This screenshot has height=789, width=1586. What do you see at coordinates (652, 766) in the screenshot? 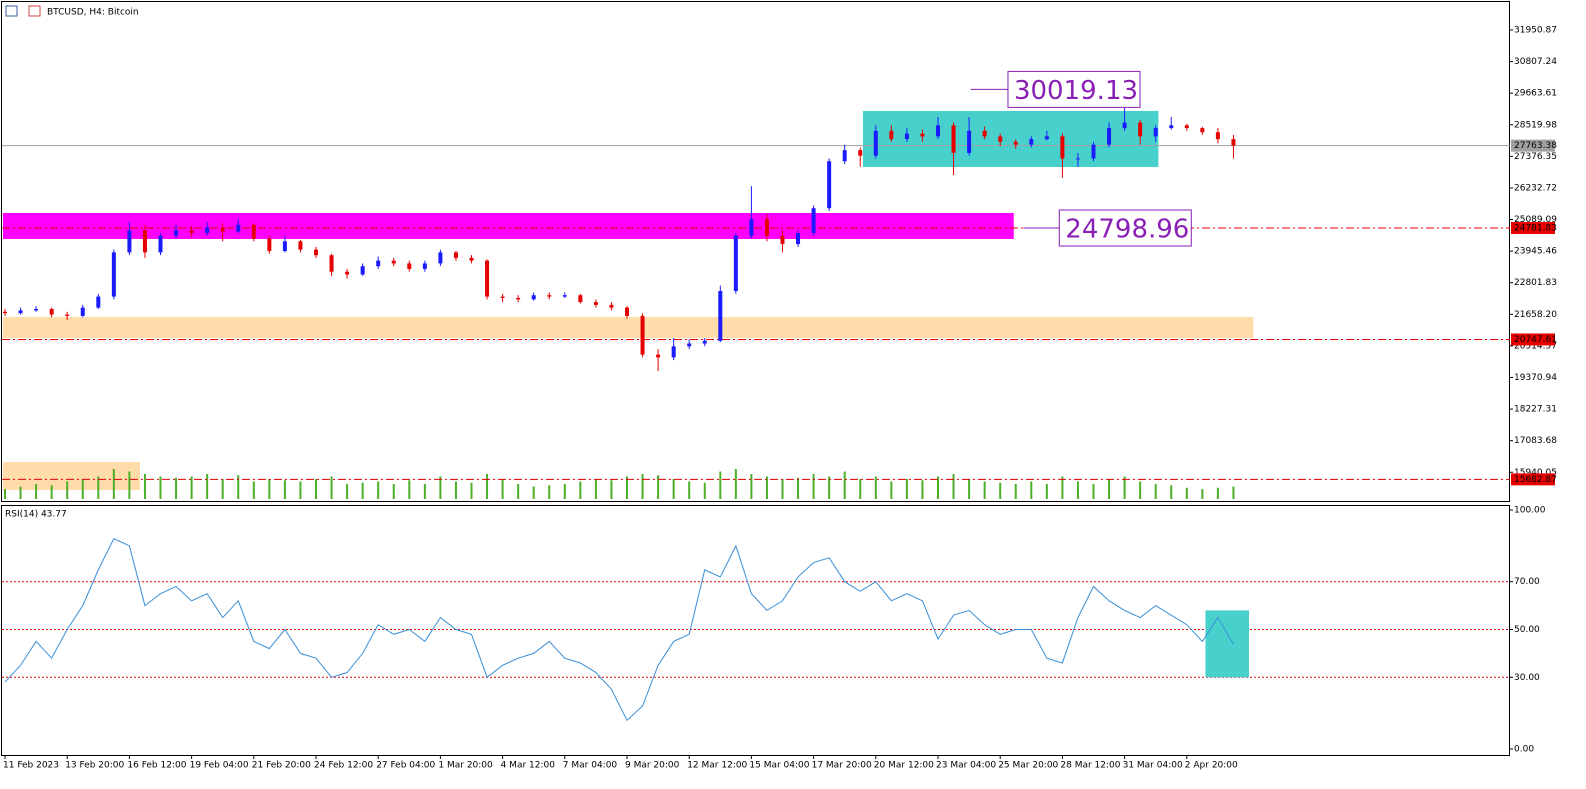
I see `x-tick-label: 9 Mar 20:00` at bounding box center [652, 766].